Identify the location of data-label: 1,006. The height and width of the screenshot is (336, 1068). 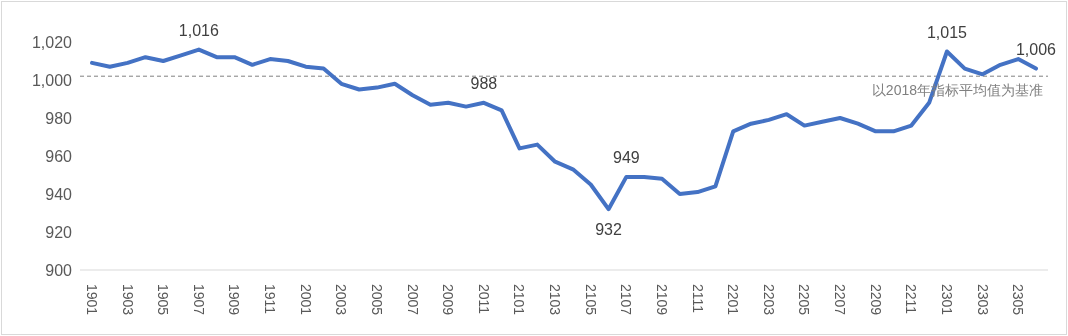
(1036, 49).